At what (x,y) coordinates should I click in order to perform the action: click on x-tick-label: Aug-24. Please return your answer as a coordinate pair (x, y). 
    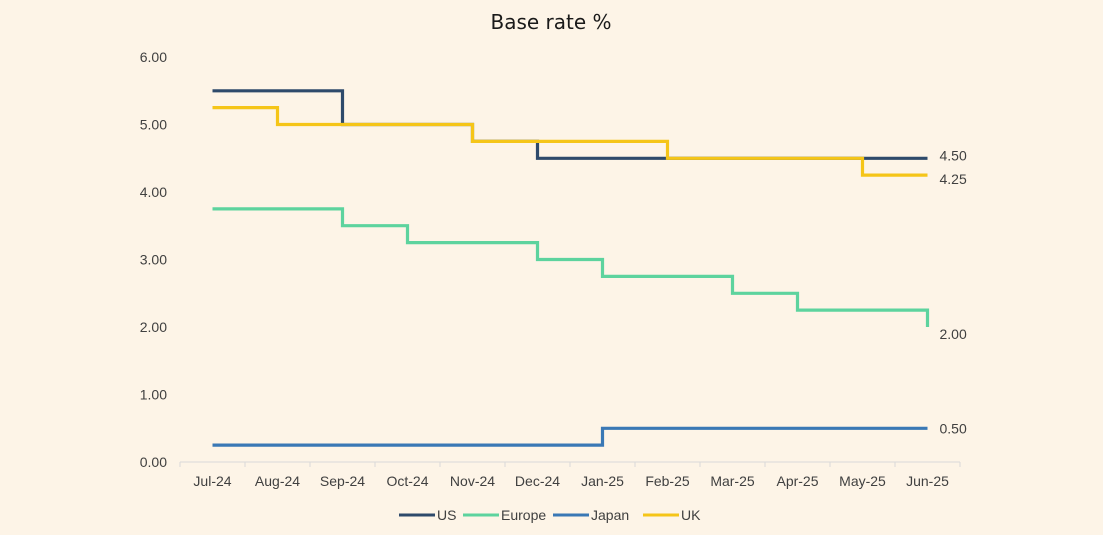
    Looking at the image, I should click on (277, 481).